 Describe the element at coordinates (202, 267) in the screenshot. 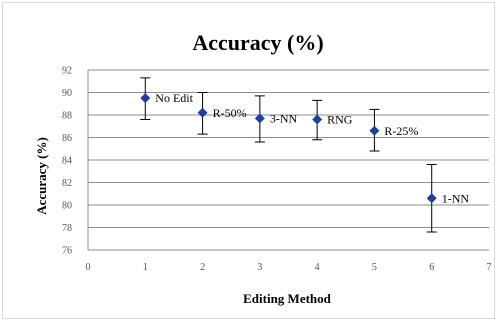

I see `x-tick-label: 2` at that location.